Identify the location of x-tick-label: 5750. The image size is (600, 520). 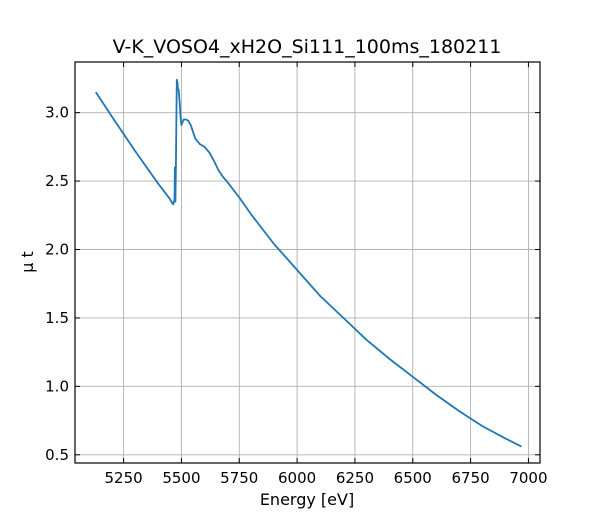
(239, 478).